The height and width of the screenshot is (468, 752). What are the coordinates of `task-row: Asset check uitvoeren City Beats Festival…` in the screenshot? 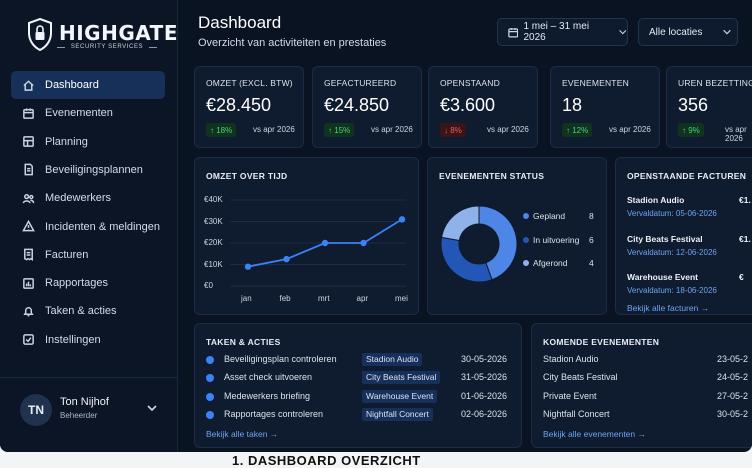 It's located at (361, 378).